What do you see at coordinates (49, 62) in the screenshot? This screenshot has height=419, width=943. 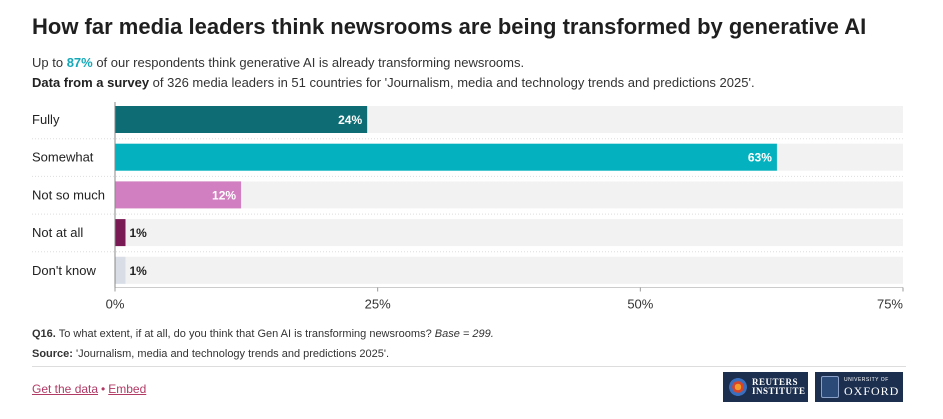 I see `subtitle-pre: Up to` at bounding box center [49, 62].